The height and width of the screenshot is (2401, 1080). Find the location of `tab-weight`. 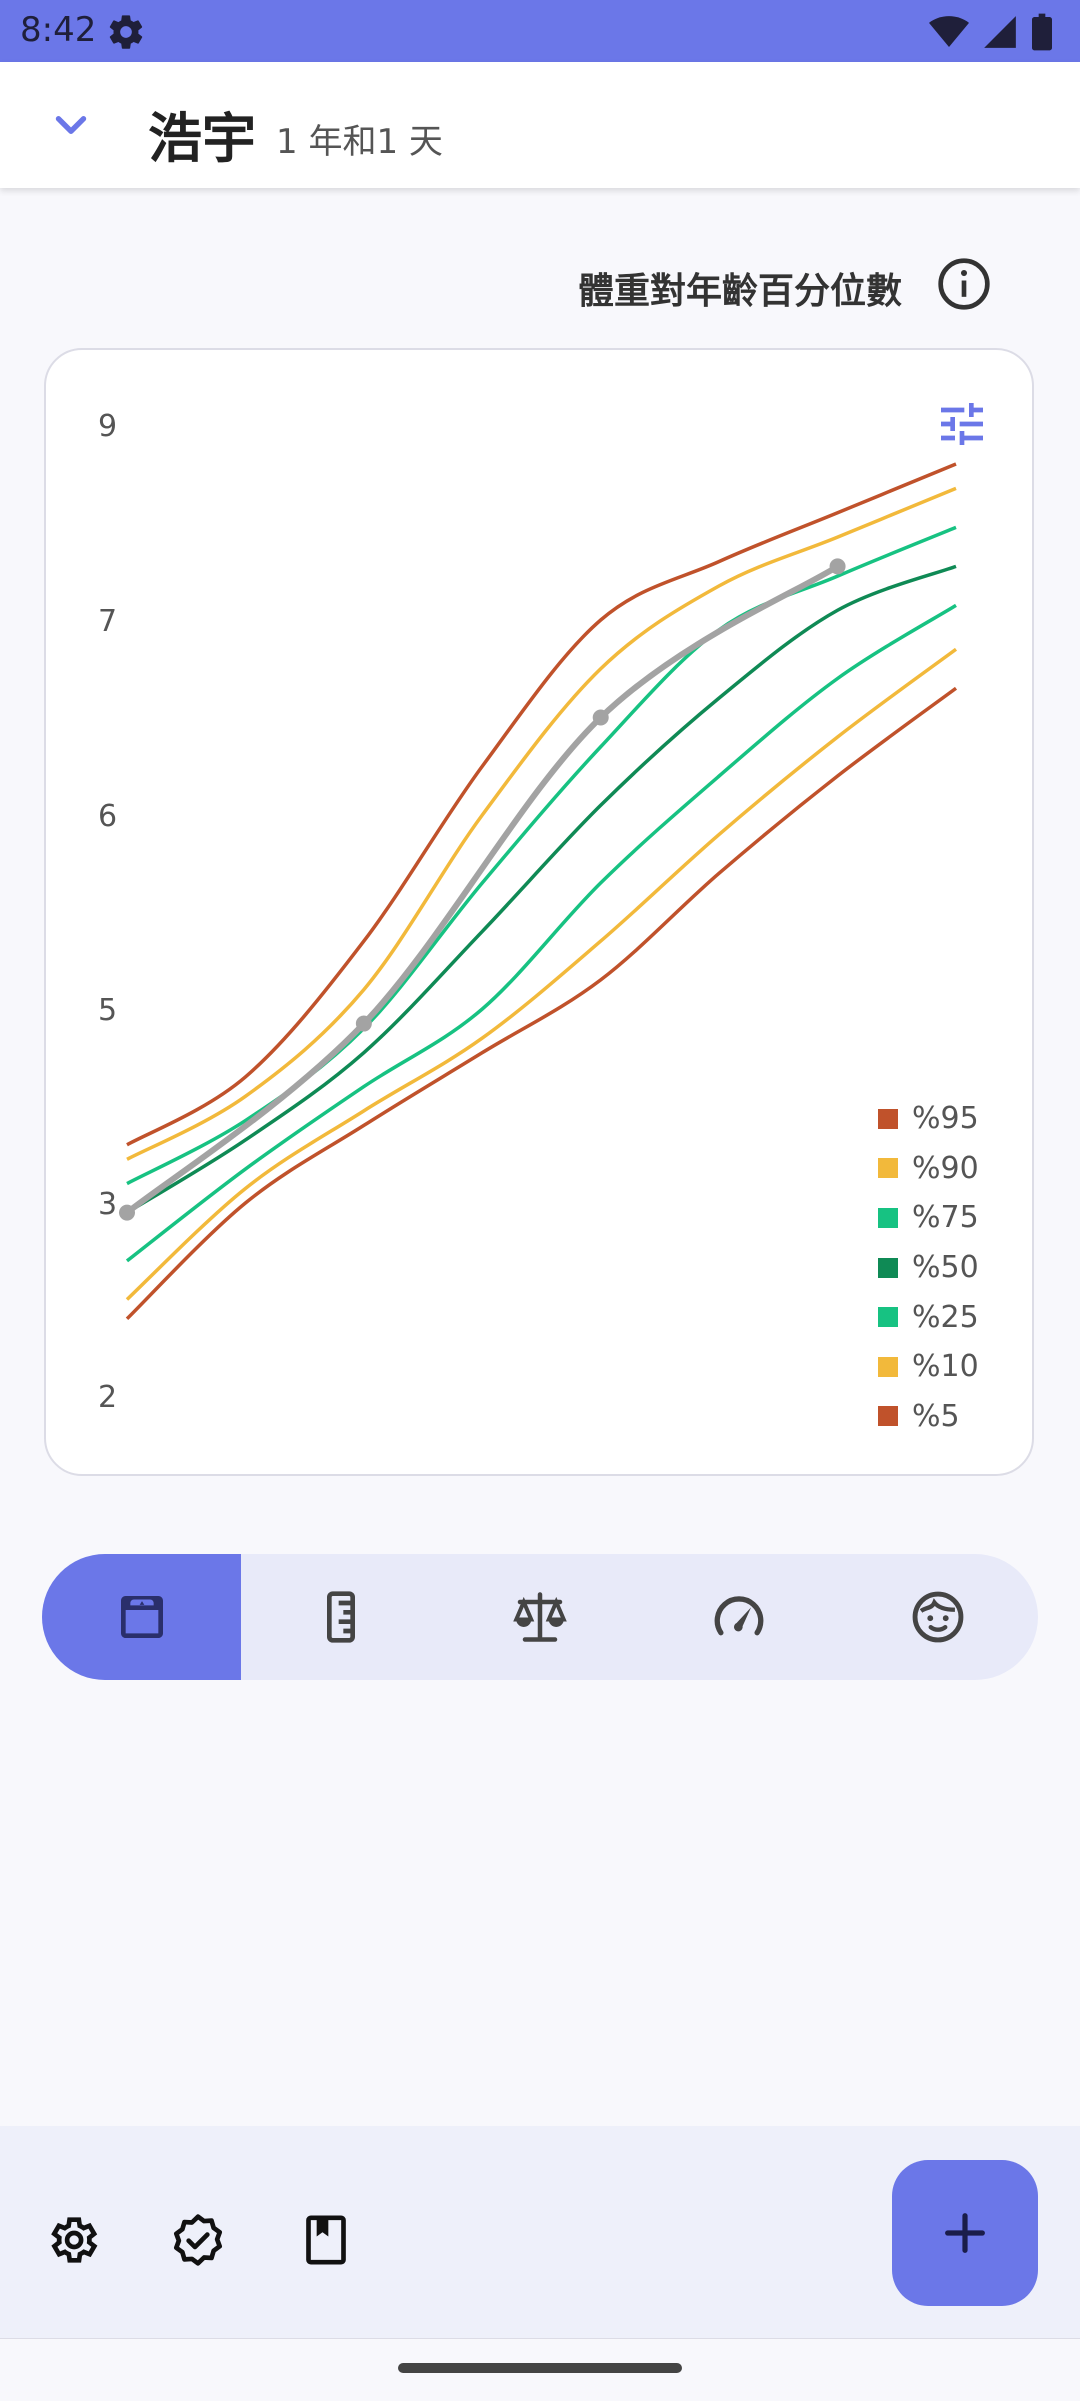

tab-weight is located at coordinates (141, 1617).